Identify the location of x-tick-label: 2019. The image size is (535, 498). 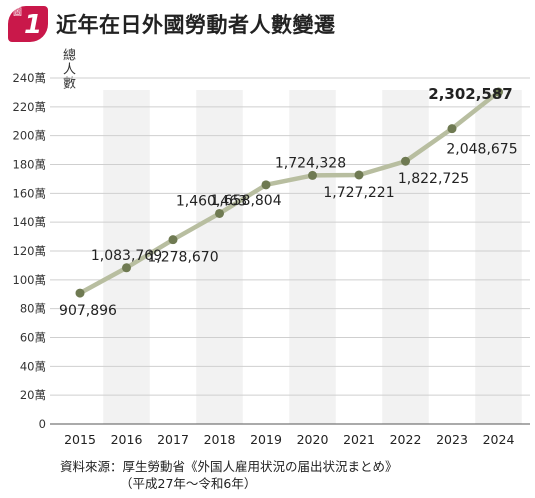
(266, 439).